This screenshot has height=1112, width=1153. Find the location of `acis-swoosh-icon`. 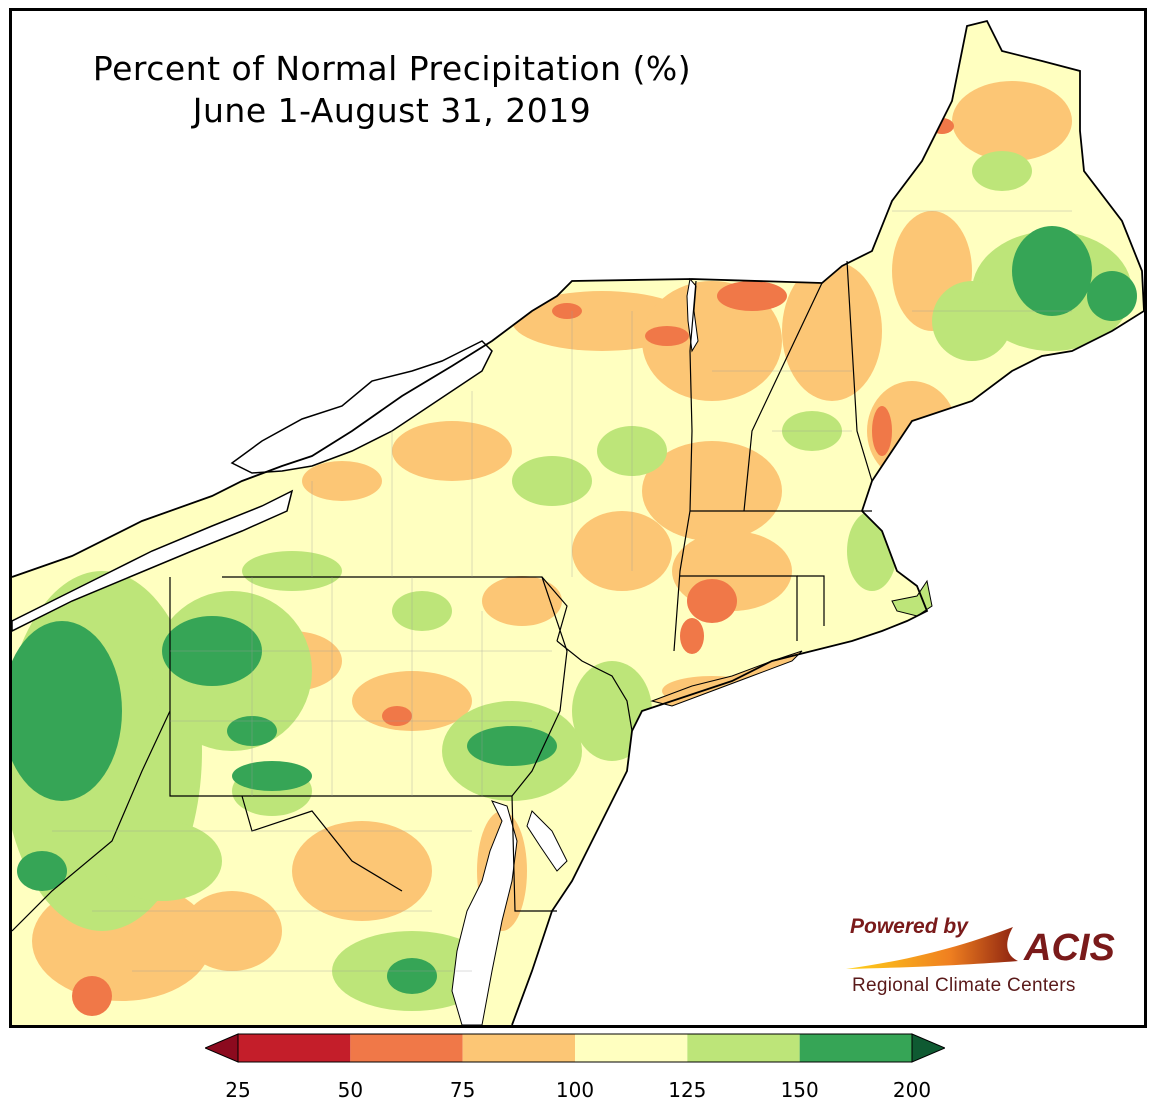

acis-swoosh-icon is located at coordinates (932, 948).